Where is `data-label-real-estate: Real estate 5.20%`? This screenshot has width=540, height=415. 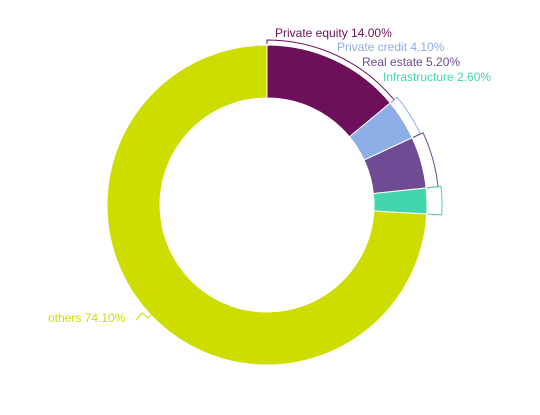 data-label-real-estate: Real estate 5.20% is located at coordinates (411, 62).